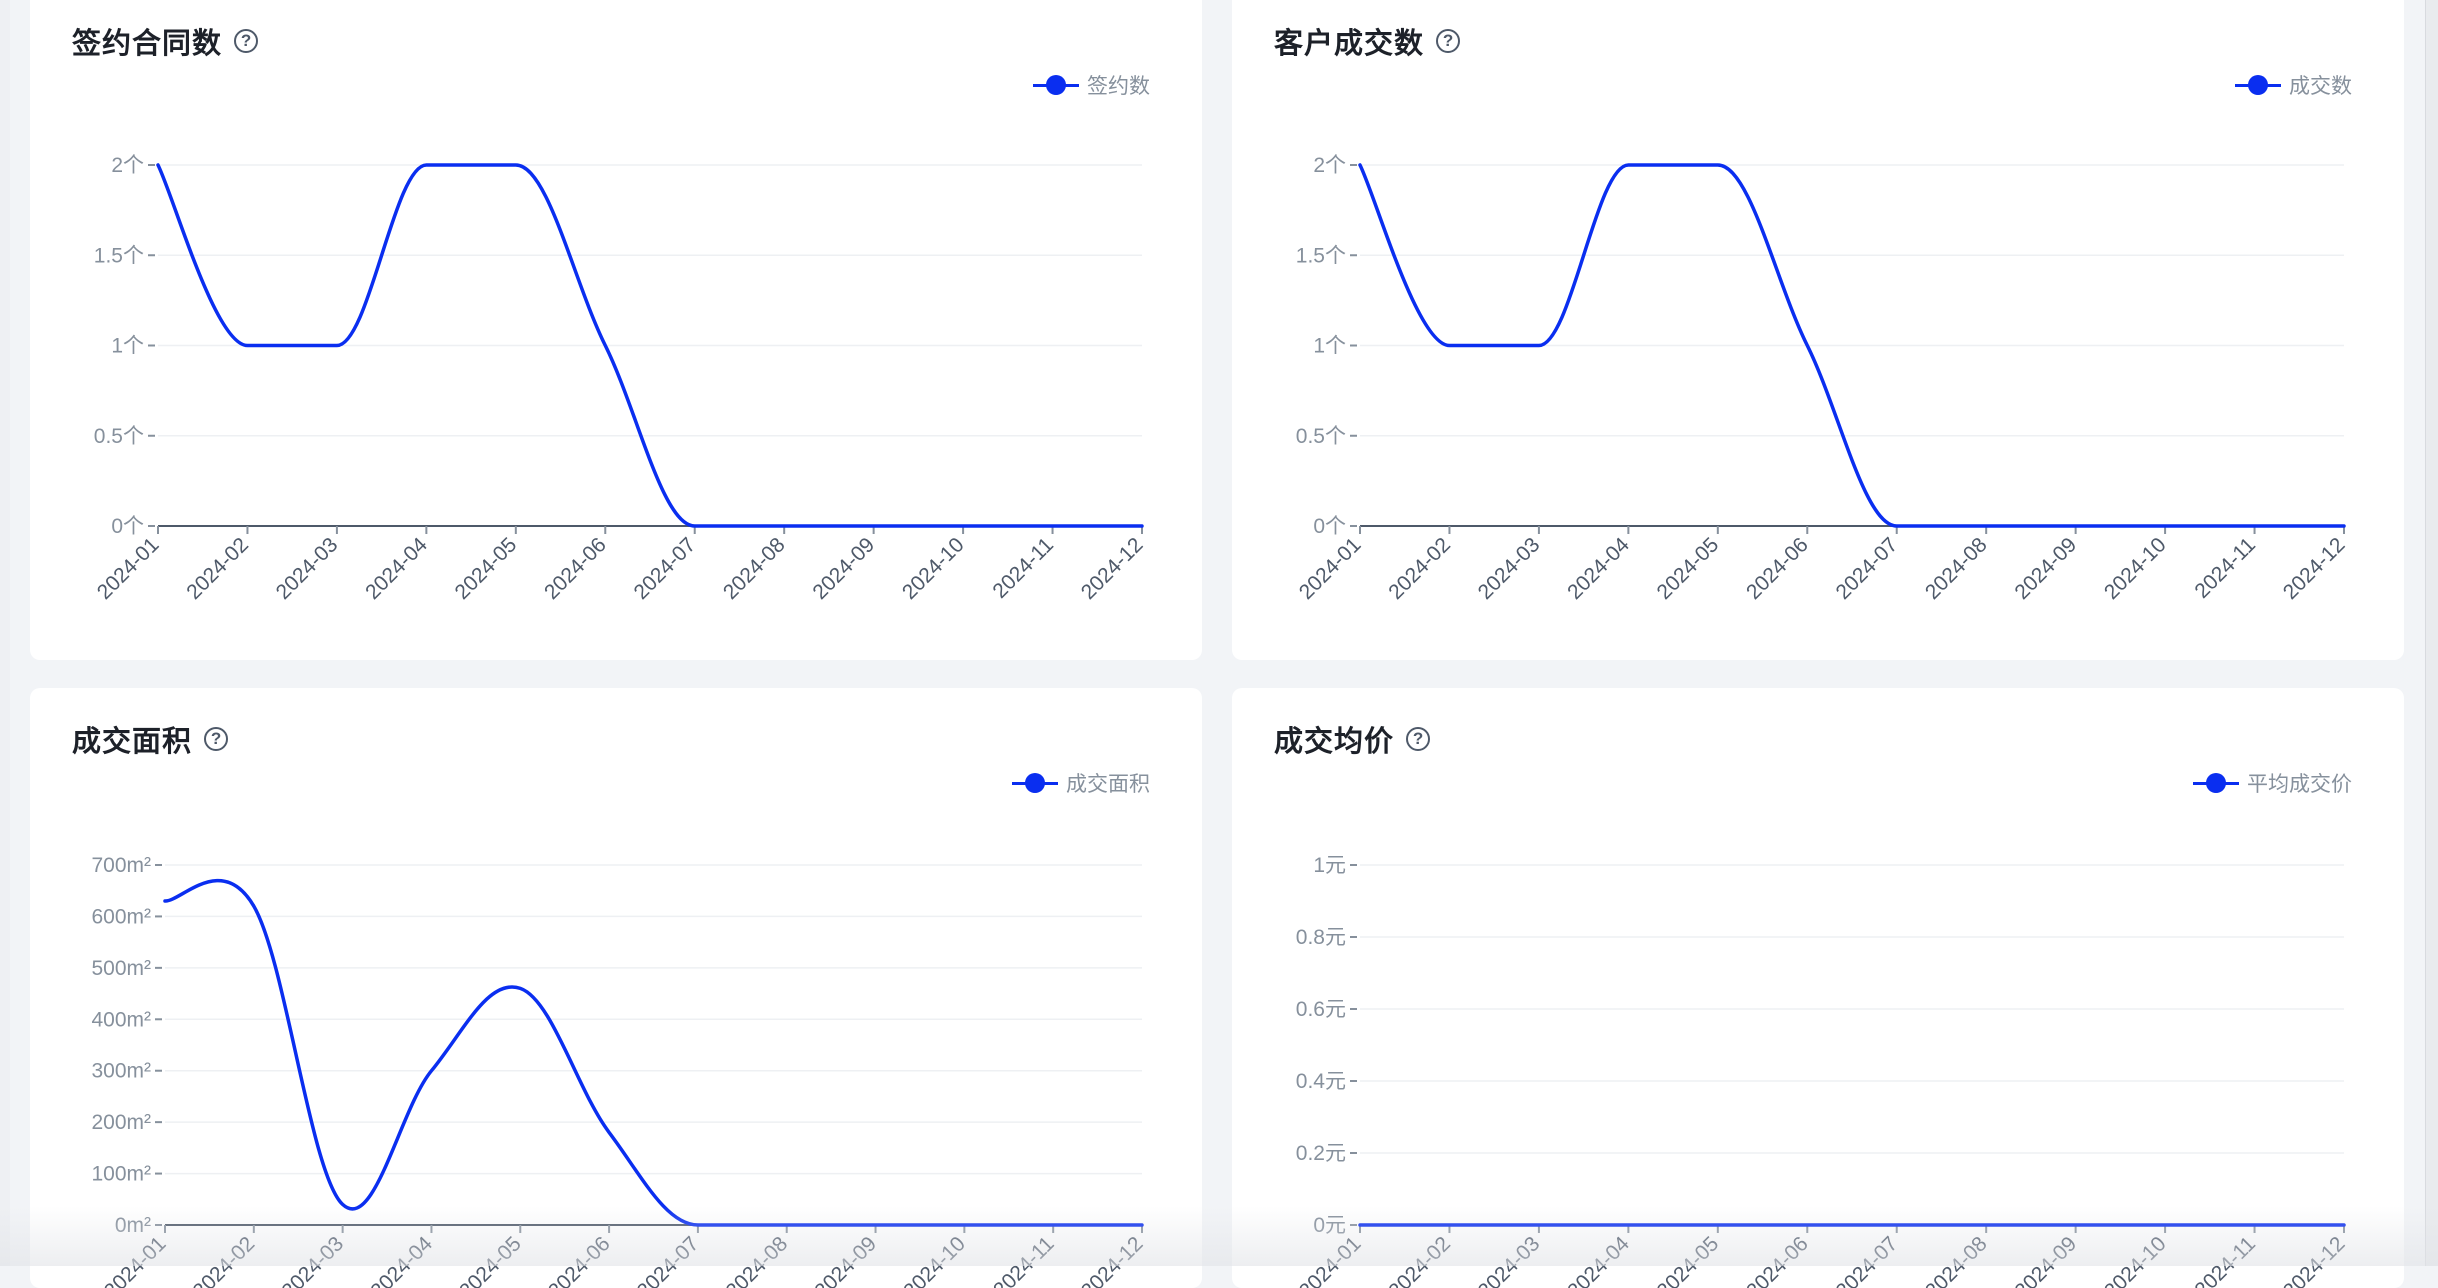 The width and height of the screenshot is (2438, 1288). I want to click on y-tick-label: 300m², so click(121, 1071).